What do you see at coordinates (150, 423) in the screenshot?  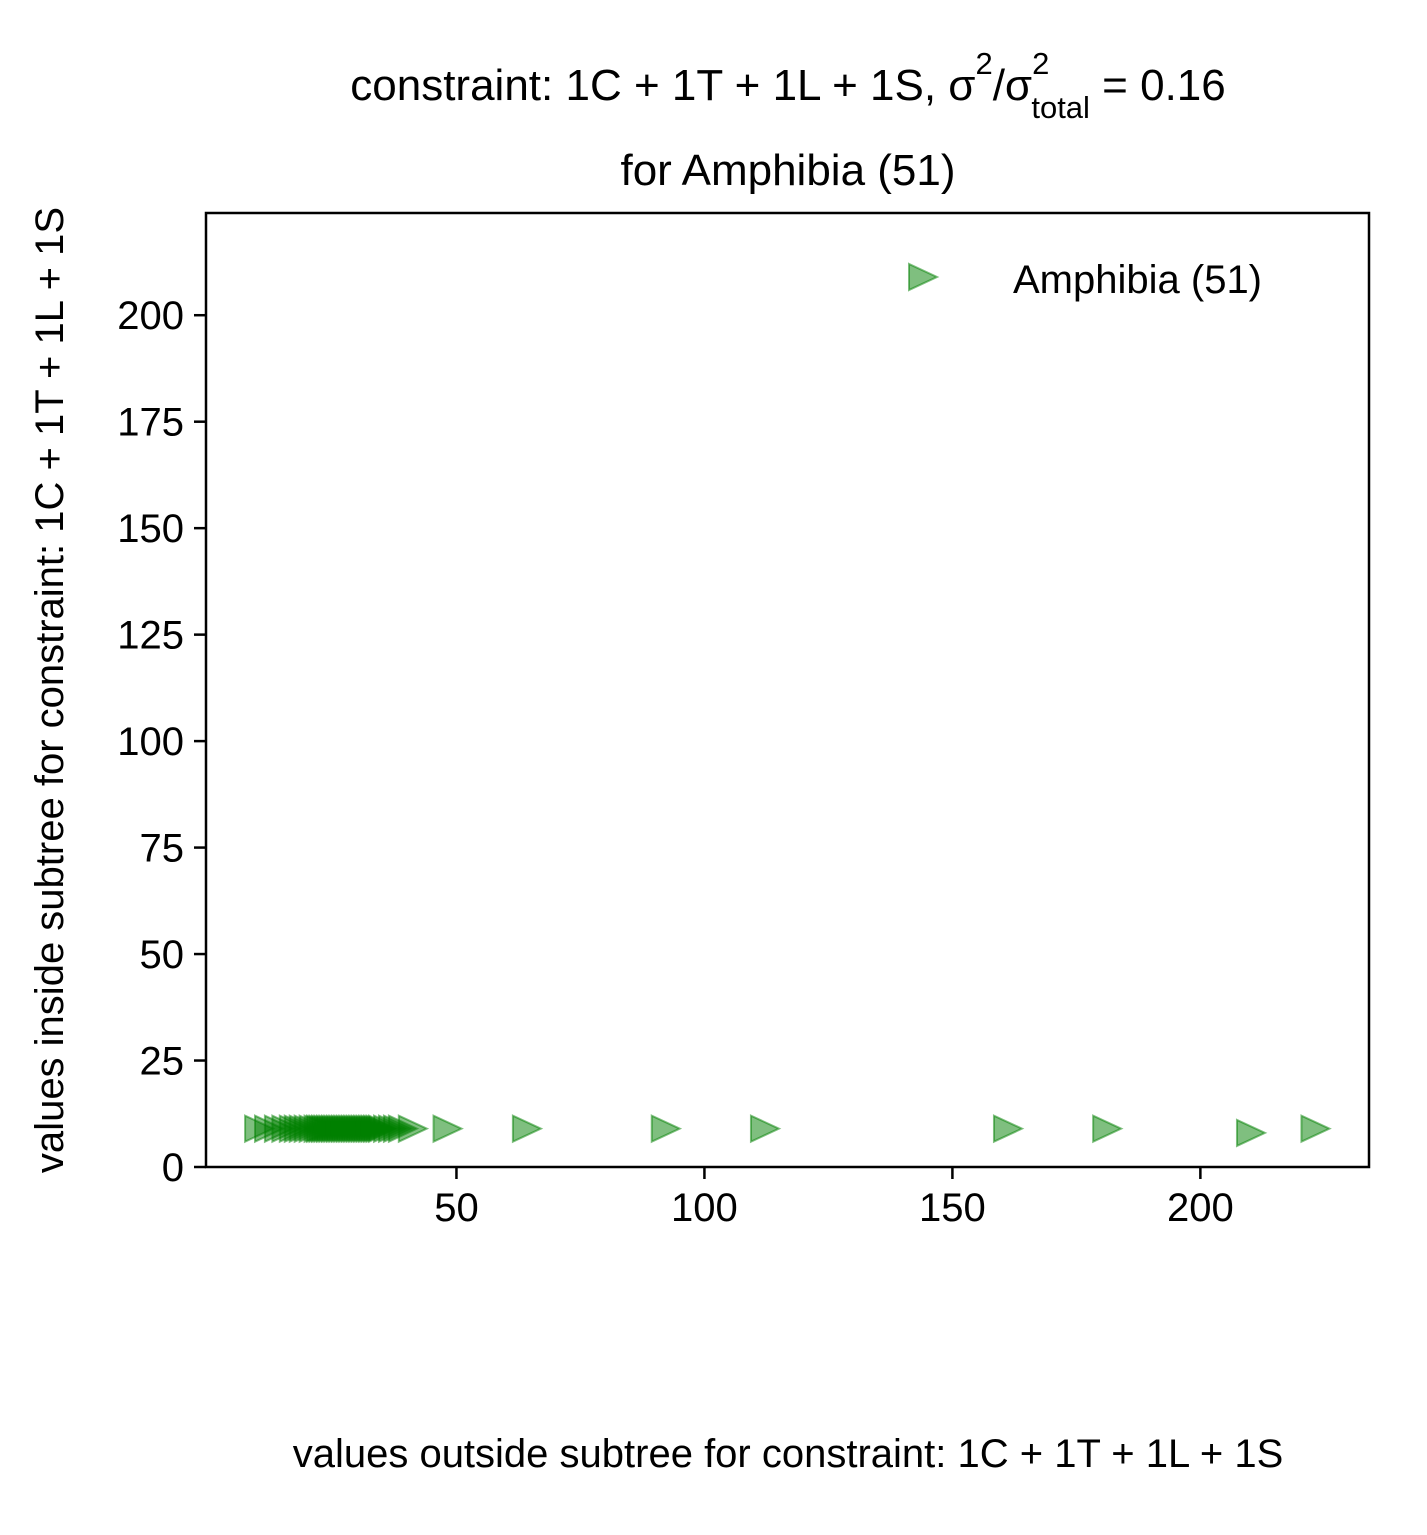 I see `y-tick-label: 175` at bounding box center [150, 423].